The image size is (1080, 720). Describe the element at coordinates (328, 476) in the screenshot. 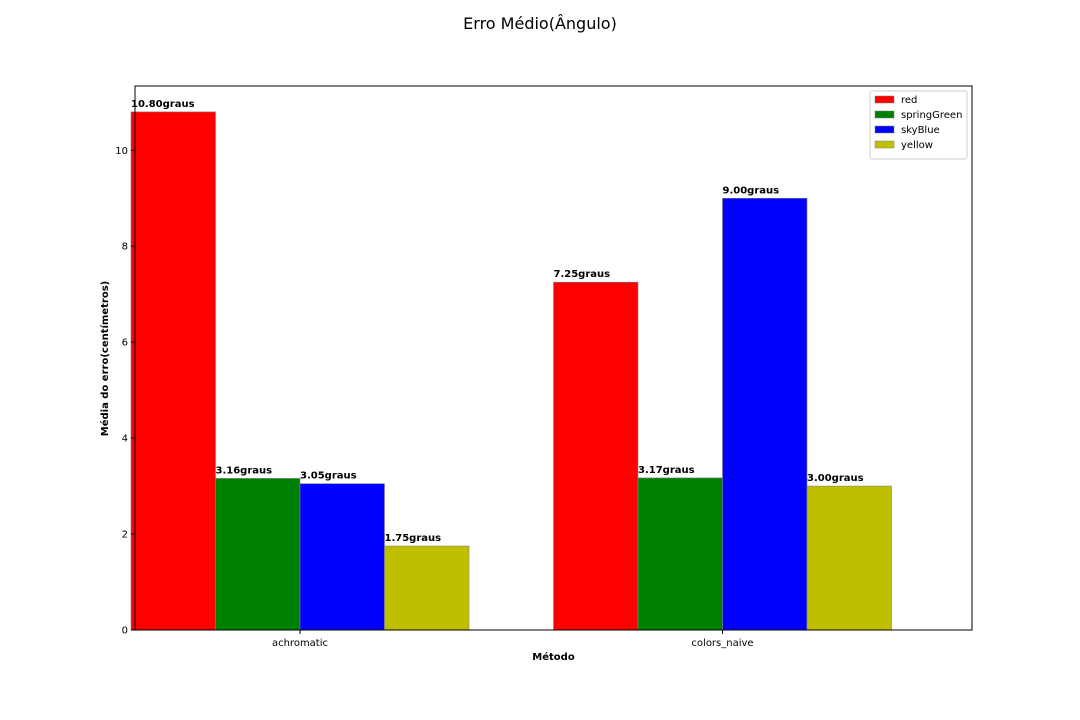

I see `data-label-skyBlue-achromatic: 3.05graus` at that location.